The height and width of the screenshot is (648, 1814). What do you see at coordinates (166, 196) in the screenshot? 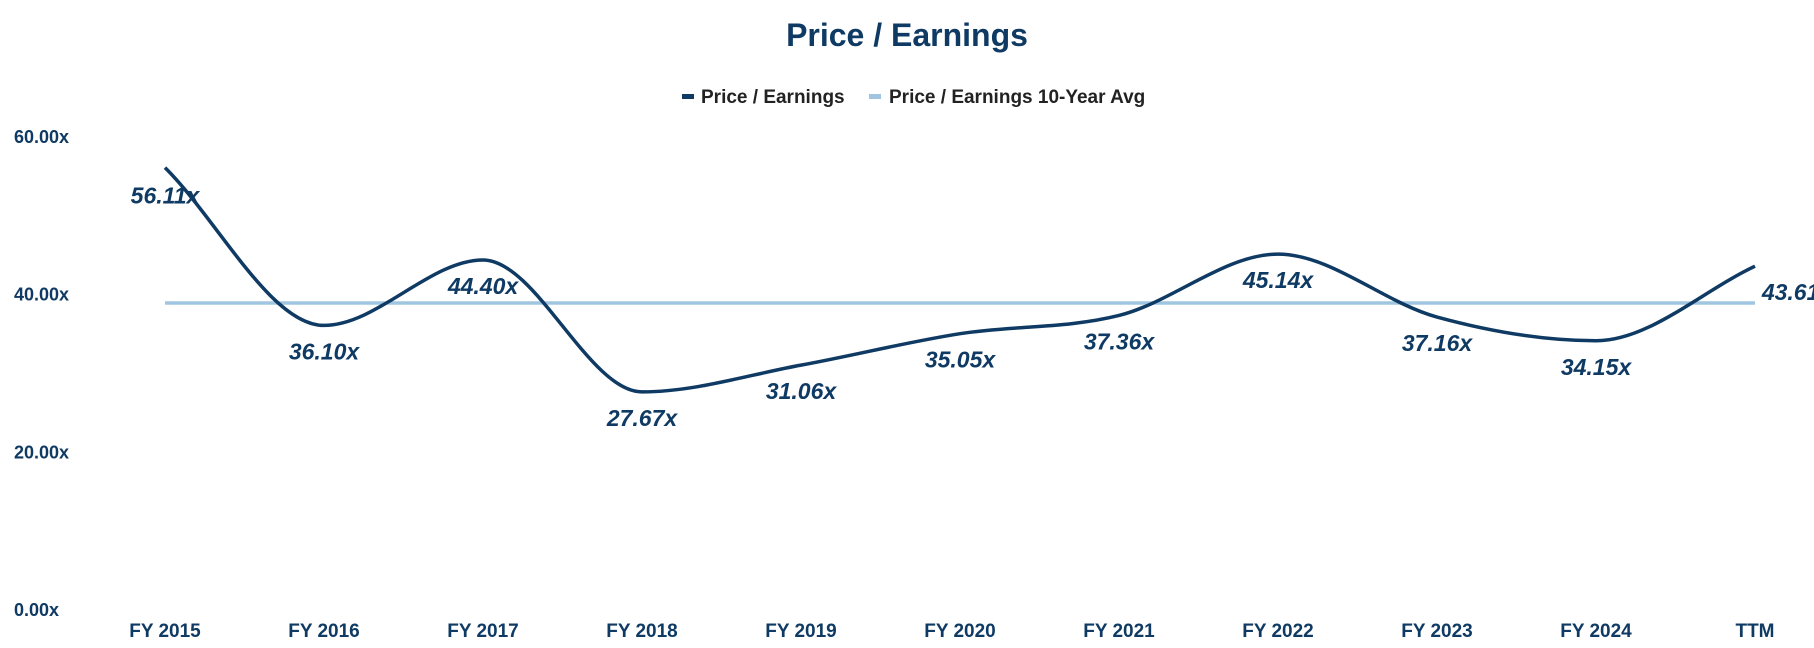
I see `data-label: 56.11x` at bounding box center [166, 196].